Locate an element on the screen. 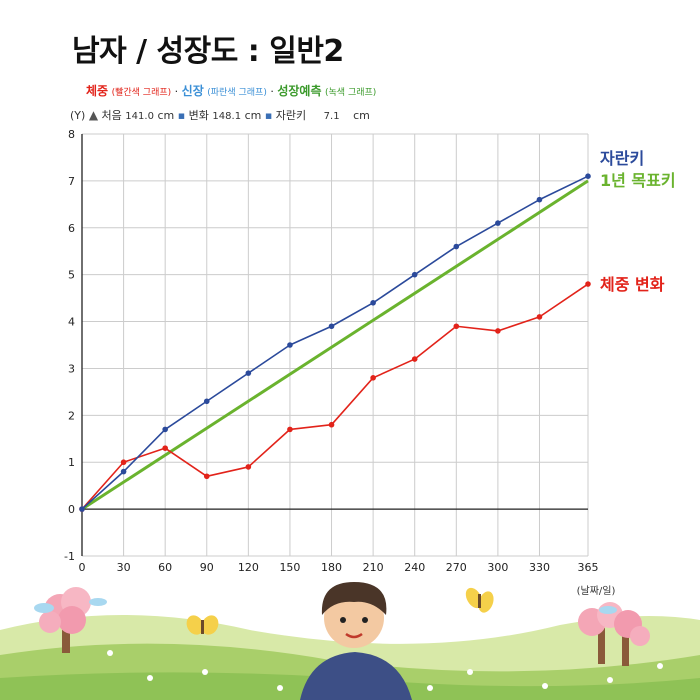  y-tick-label: 3 is located at coordinates (71, 368).